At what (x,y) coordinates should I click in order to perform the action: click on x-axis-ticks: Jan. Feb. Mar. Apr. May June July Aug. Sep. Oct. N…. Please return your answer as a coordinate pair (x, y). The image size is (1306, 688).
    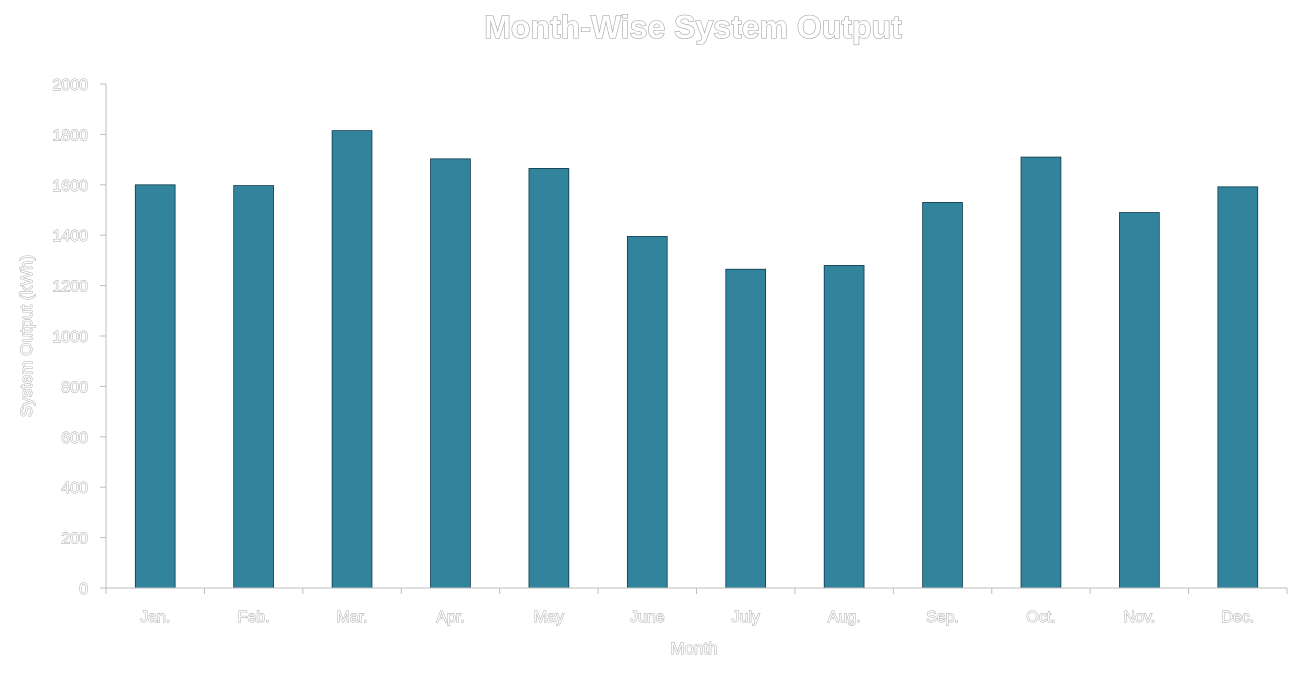
    Looking at the image, I should click on (696, 607).